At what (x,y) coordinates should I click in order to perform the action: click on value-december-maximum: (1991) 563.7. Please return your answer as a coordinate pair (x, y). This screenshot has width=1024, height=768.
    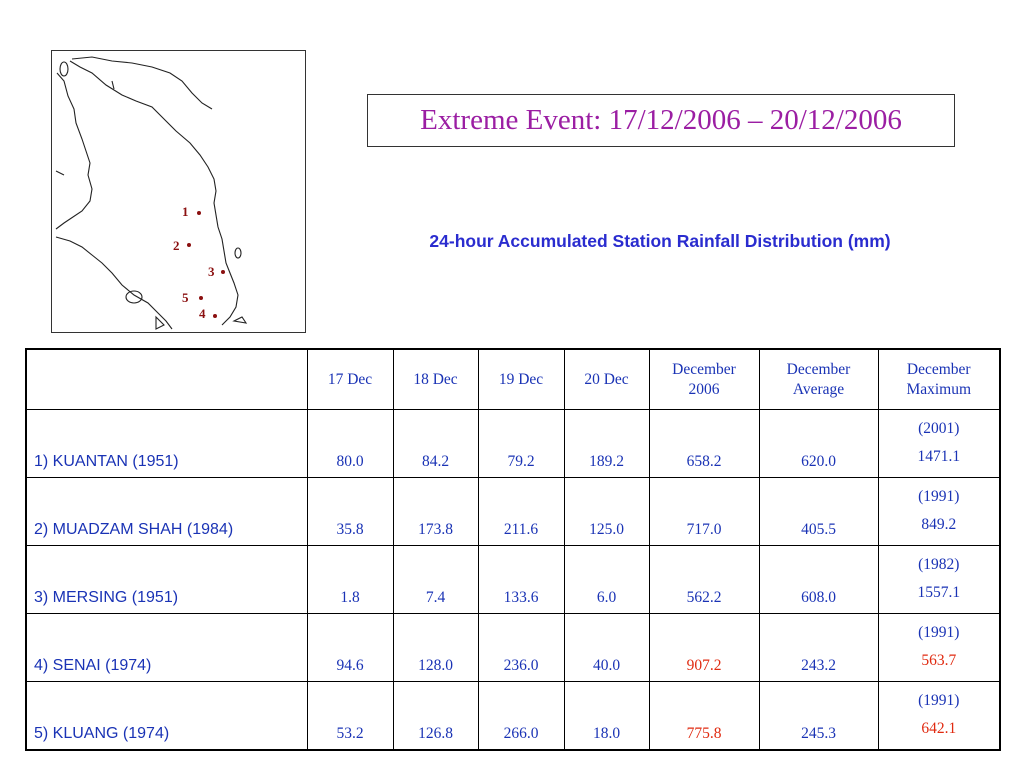
    Looking at the image, I should click on (939, 647).